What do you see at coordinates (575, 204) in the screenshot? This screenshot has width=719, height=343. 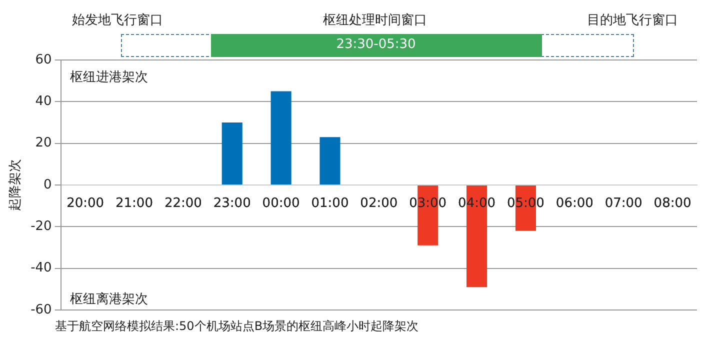 I see `x-tick-label: 06:00` at bounding box center [575, 204].